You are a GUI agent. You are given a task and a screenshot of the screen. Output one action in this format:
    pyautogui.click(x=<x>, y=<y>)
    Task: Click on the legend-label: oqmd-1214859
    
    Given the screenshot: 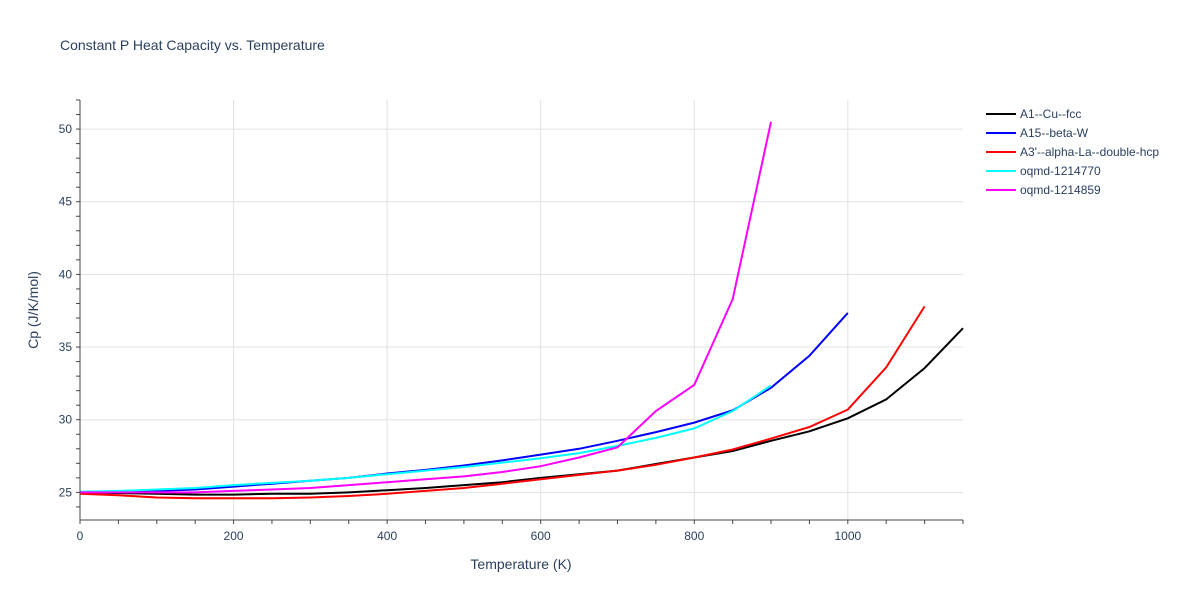 What is the action you would take?
    pyautogui.click(x=1060, y=190)
    